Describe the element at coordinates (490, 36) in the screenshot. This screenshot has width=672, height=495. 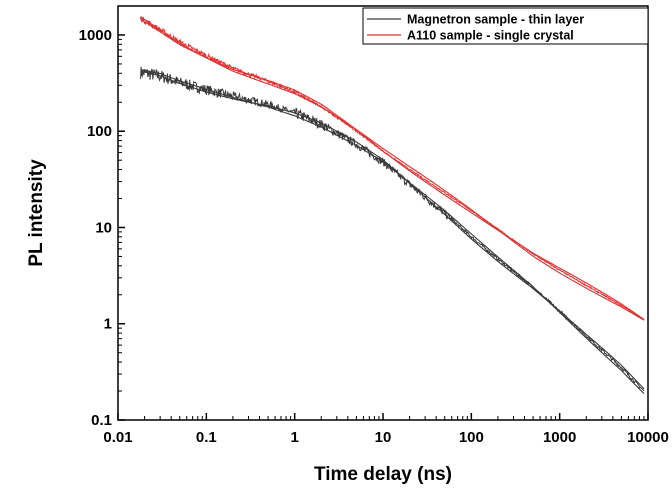
I see `legend-label-a110: A110 sample - single crystal` at that location.